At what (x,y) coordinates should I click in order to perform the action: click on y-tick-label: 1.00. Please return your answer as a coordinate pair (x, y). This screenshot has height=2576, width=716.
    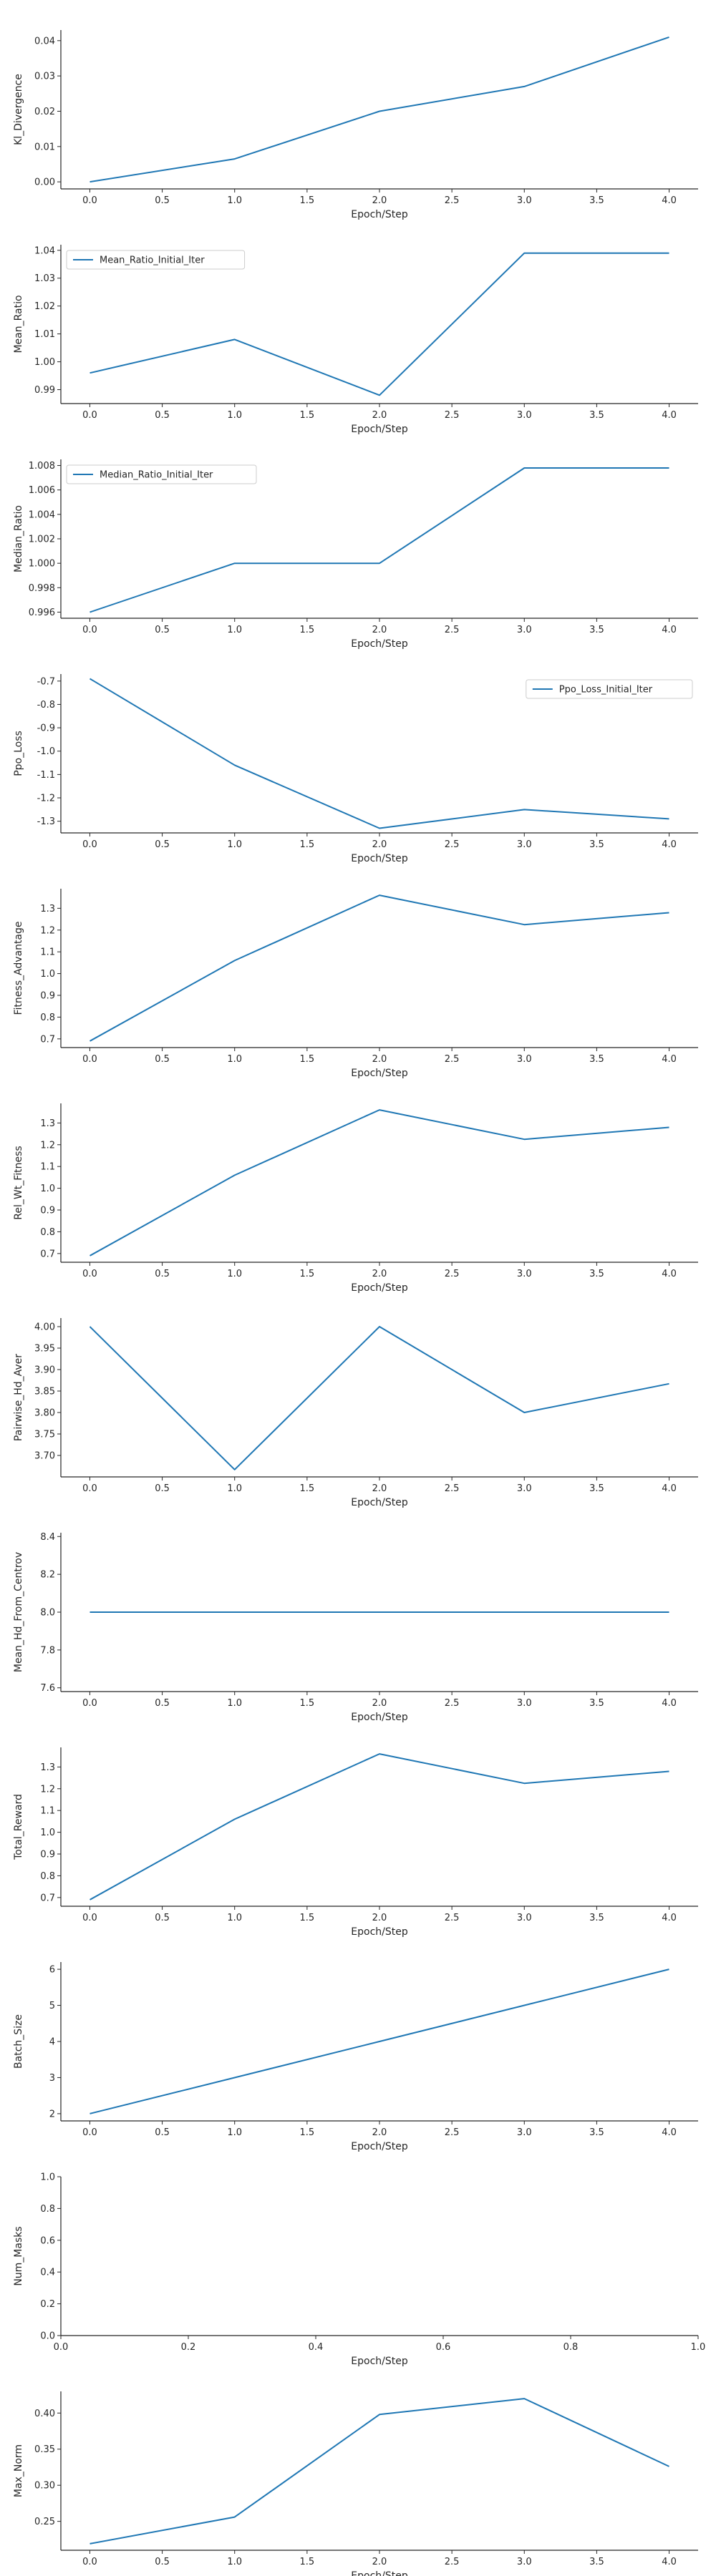
    Looking at the image, I should click on (44, 362).